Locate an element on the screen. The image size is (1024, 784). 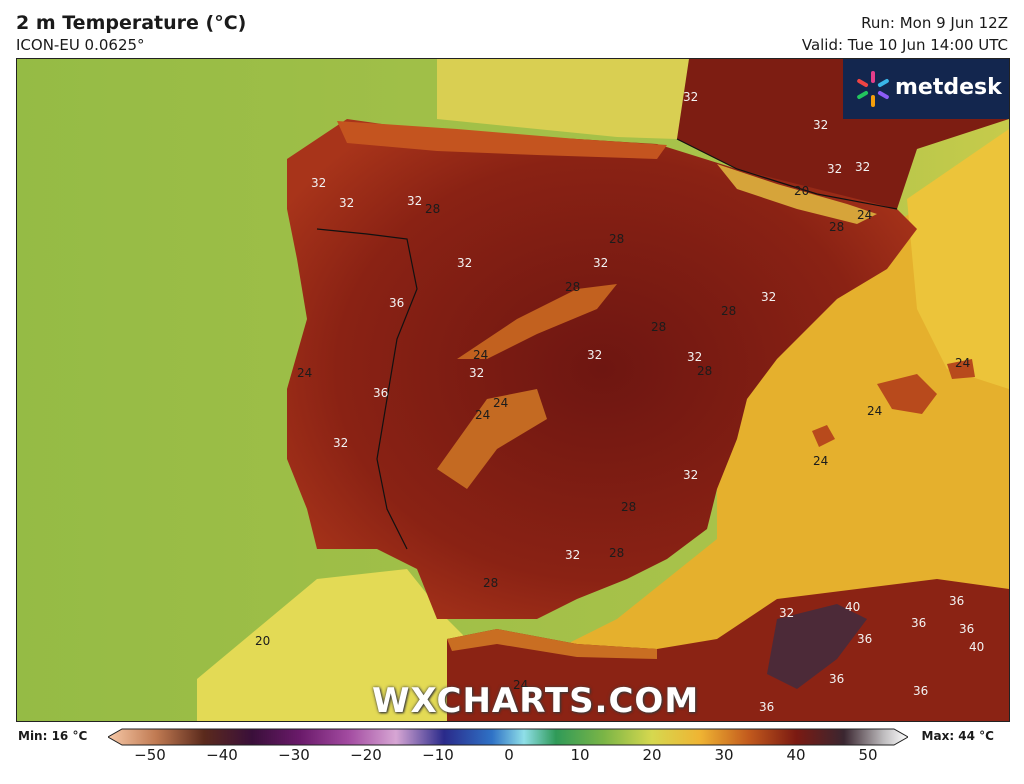
france-border is located at coordinates (787, 174).